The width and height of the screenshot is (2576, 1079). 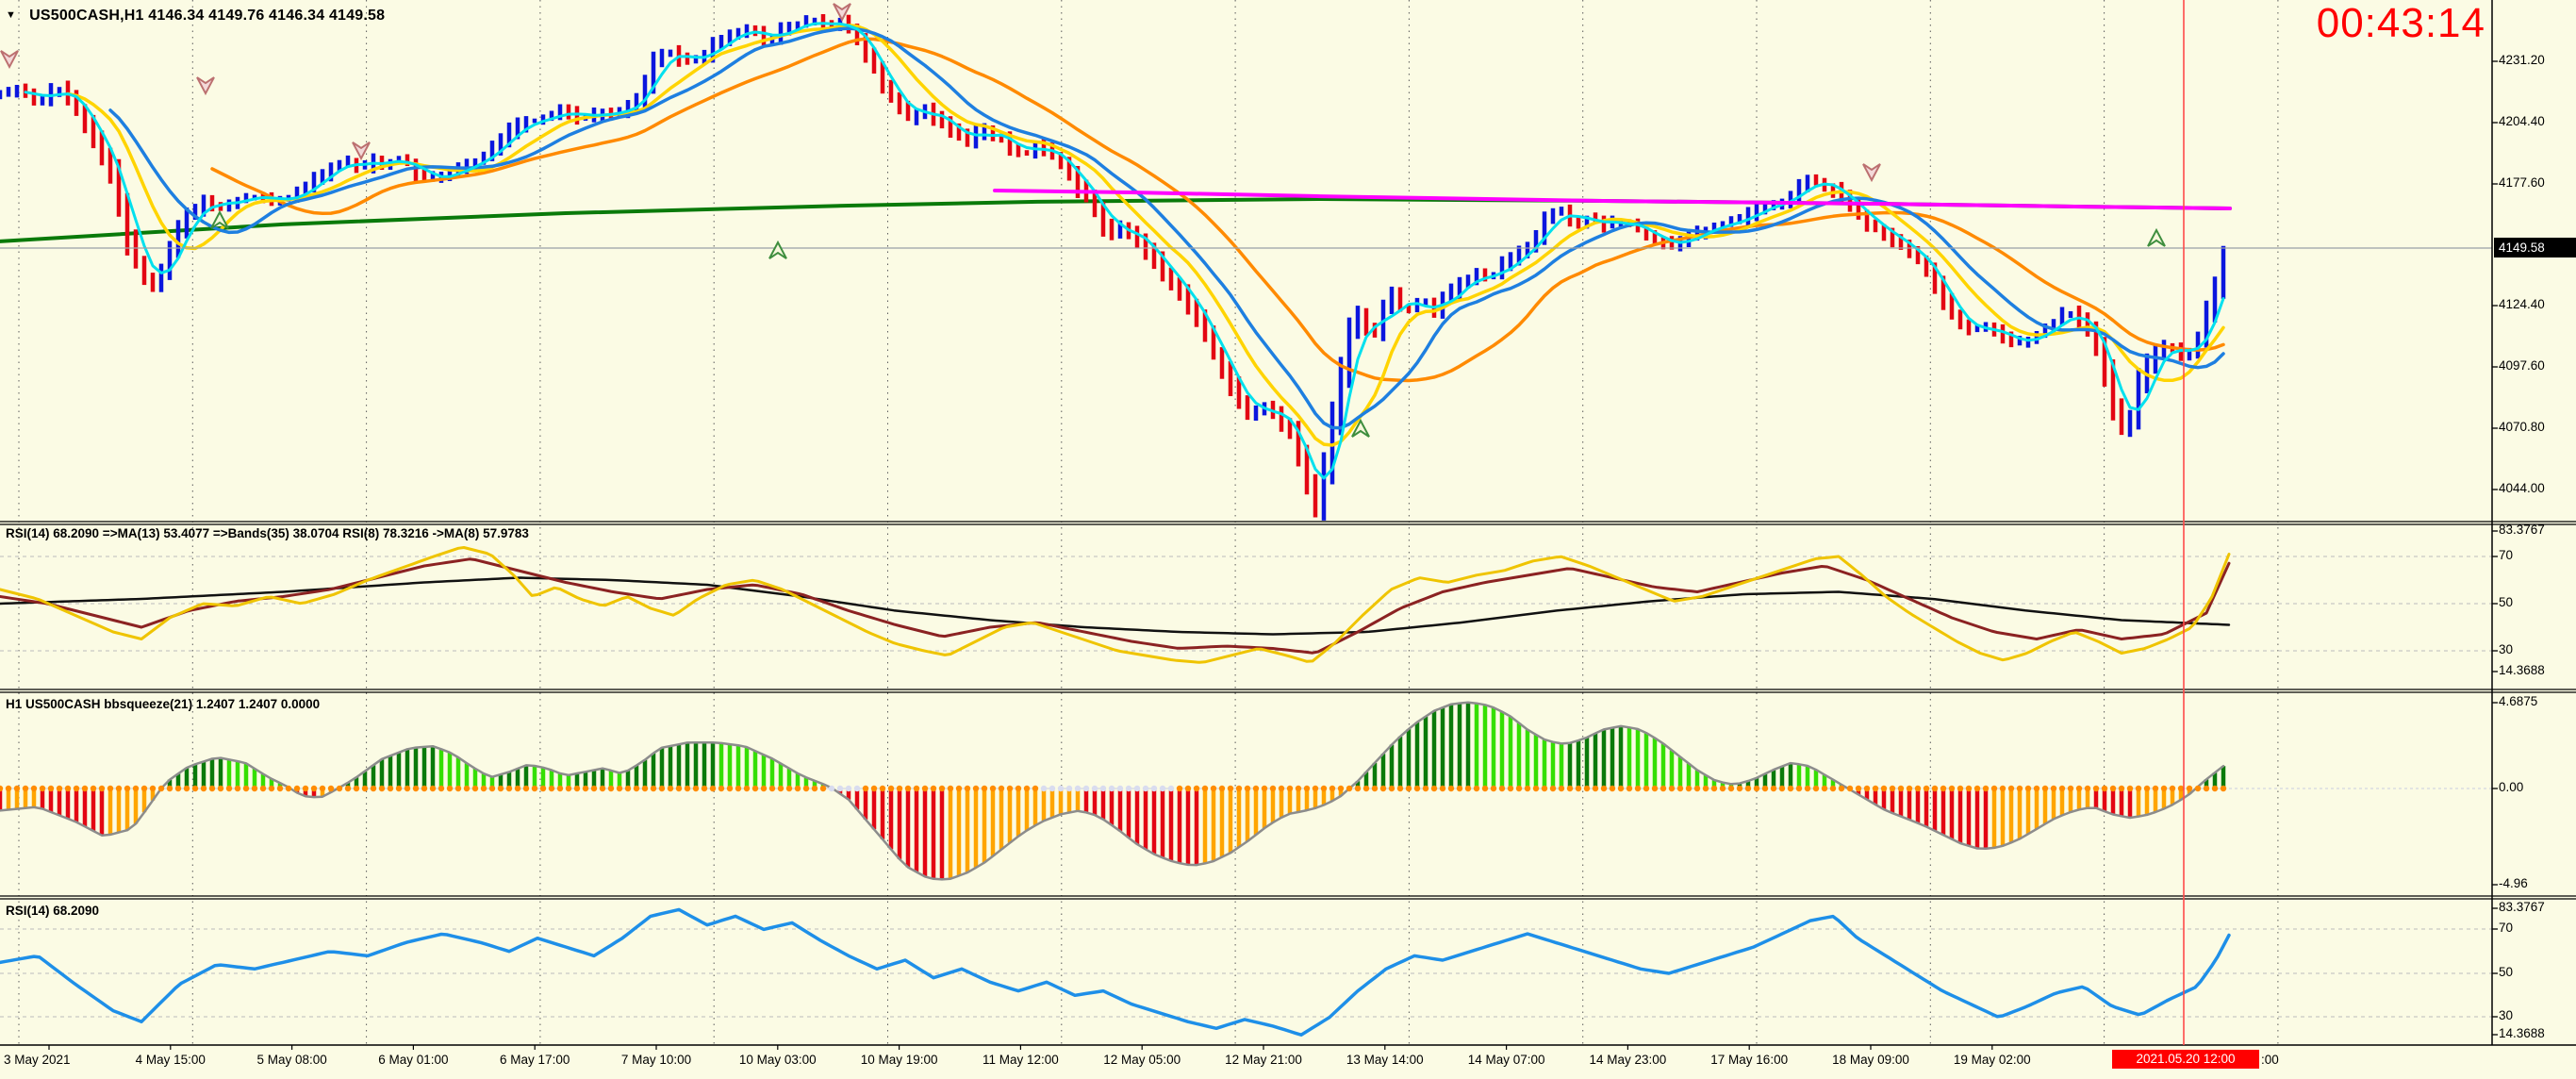 I want to click on price-axis-label: 4177.60, so click(x=2522, y=183).